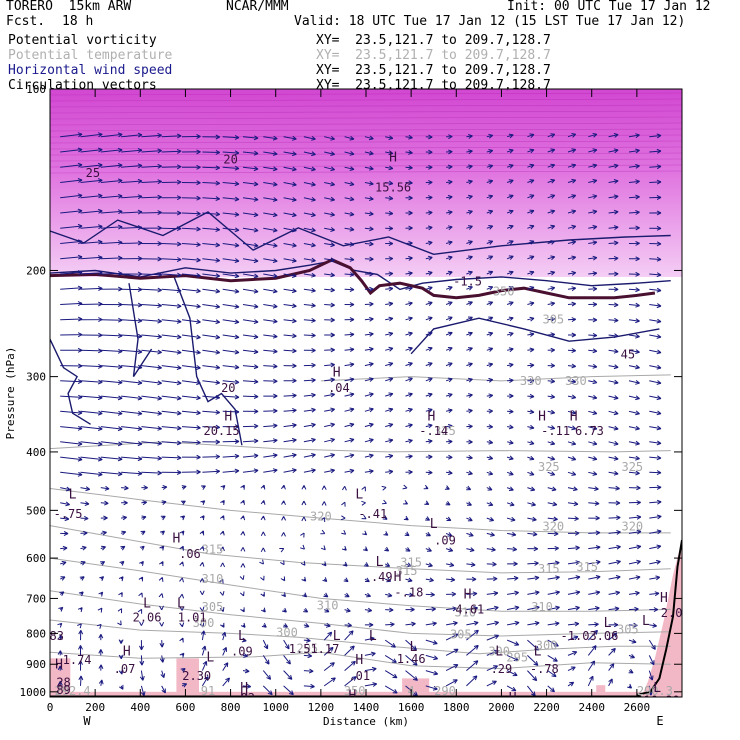 The image size is (740, 740). Describe the element at coordinates (82, 40) in the screenshot. I see `field-pv-name: Potential vorticity` at that location.